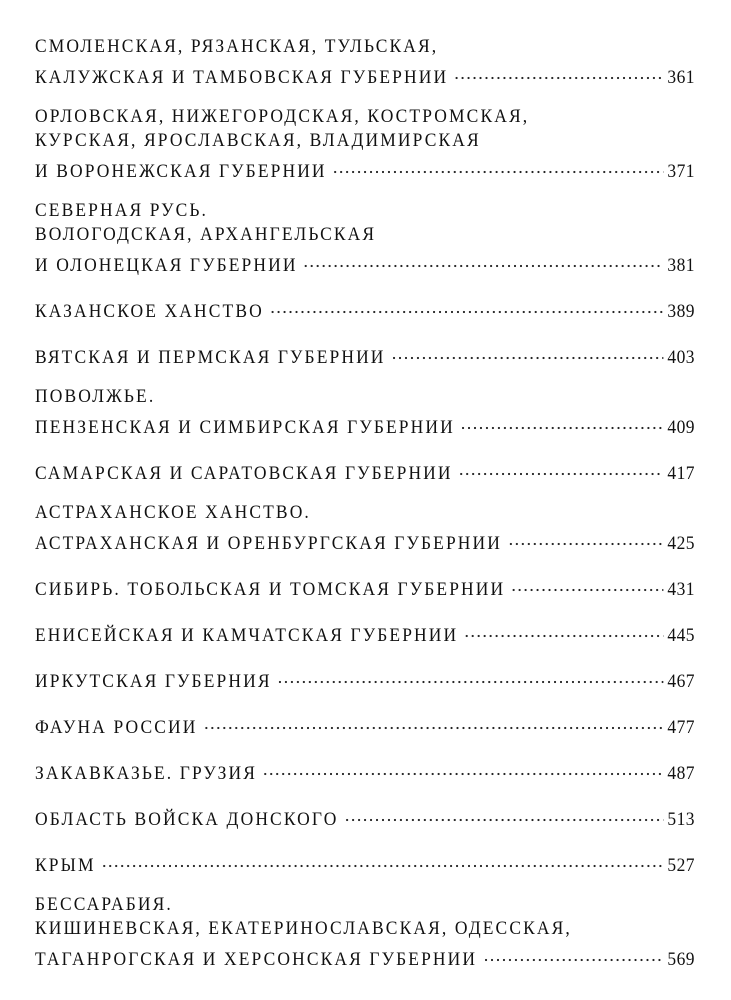 Image resolution: width=731 pixels, height=1000 pixels. What do you see at coordinates (681, 959) in the screenshot?
I see `page-number: 569` at bounding box center [681, 959].